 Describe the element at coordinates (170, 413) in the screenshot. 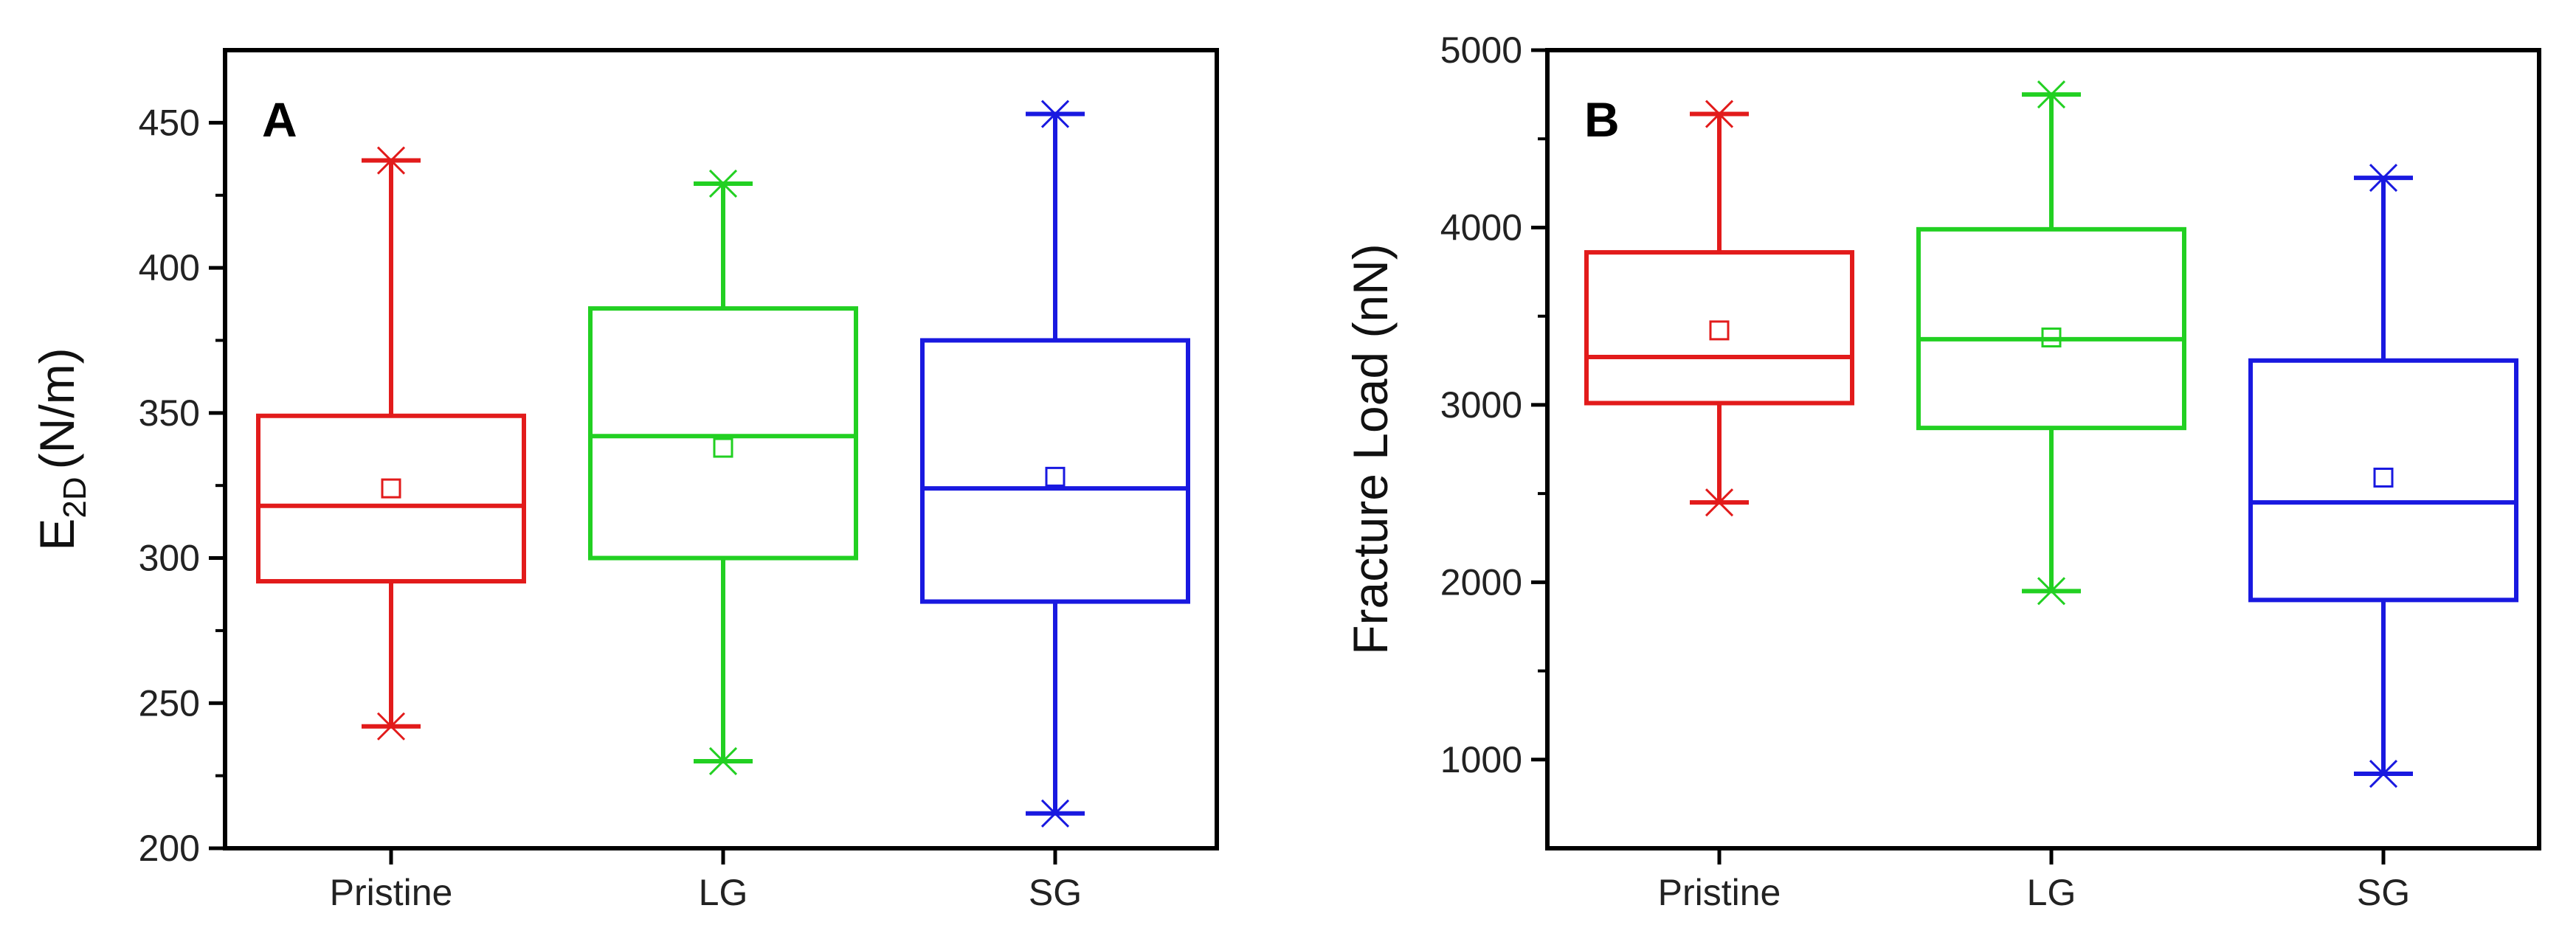

I see `panel-a-y-tick-label: 350` at that location.